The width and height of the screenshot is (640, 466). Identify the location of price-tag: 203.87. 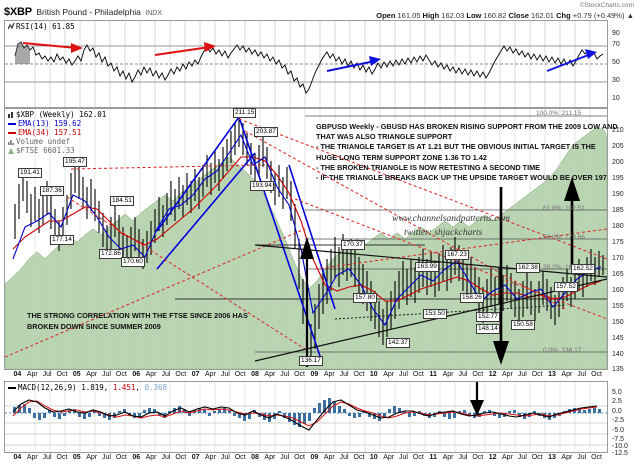
(266, 132).